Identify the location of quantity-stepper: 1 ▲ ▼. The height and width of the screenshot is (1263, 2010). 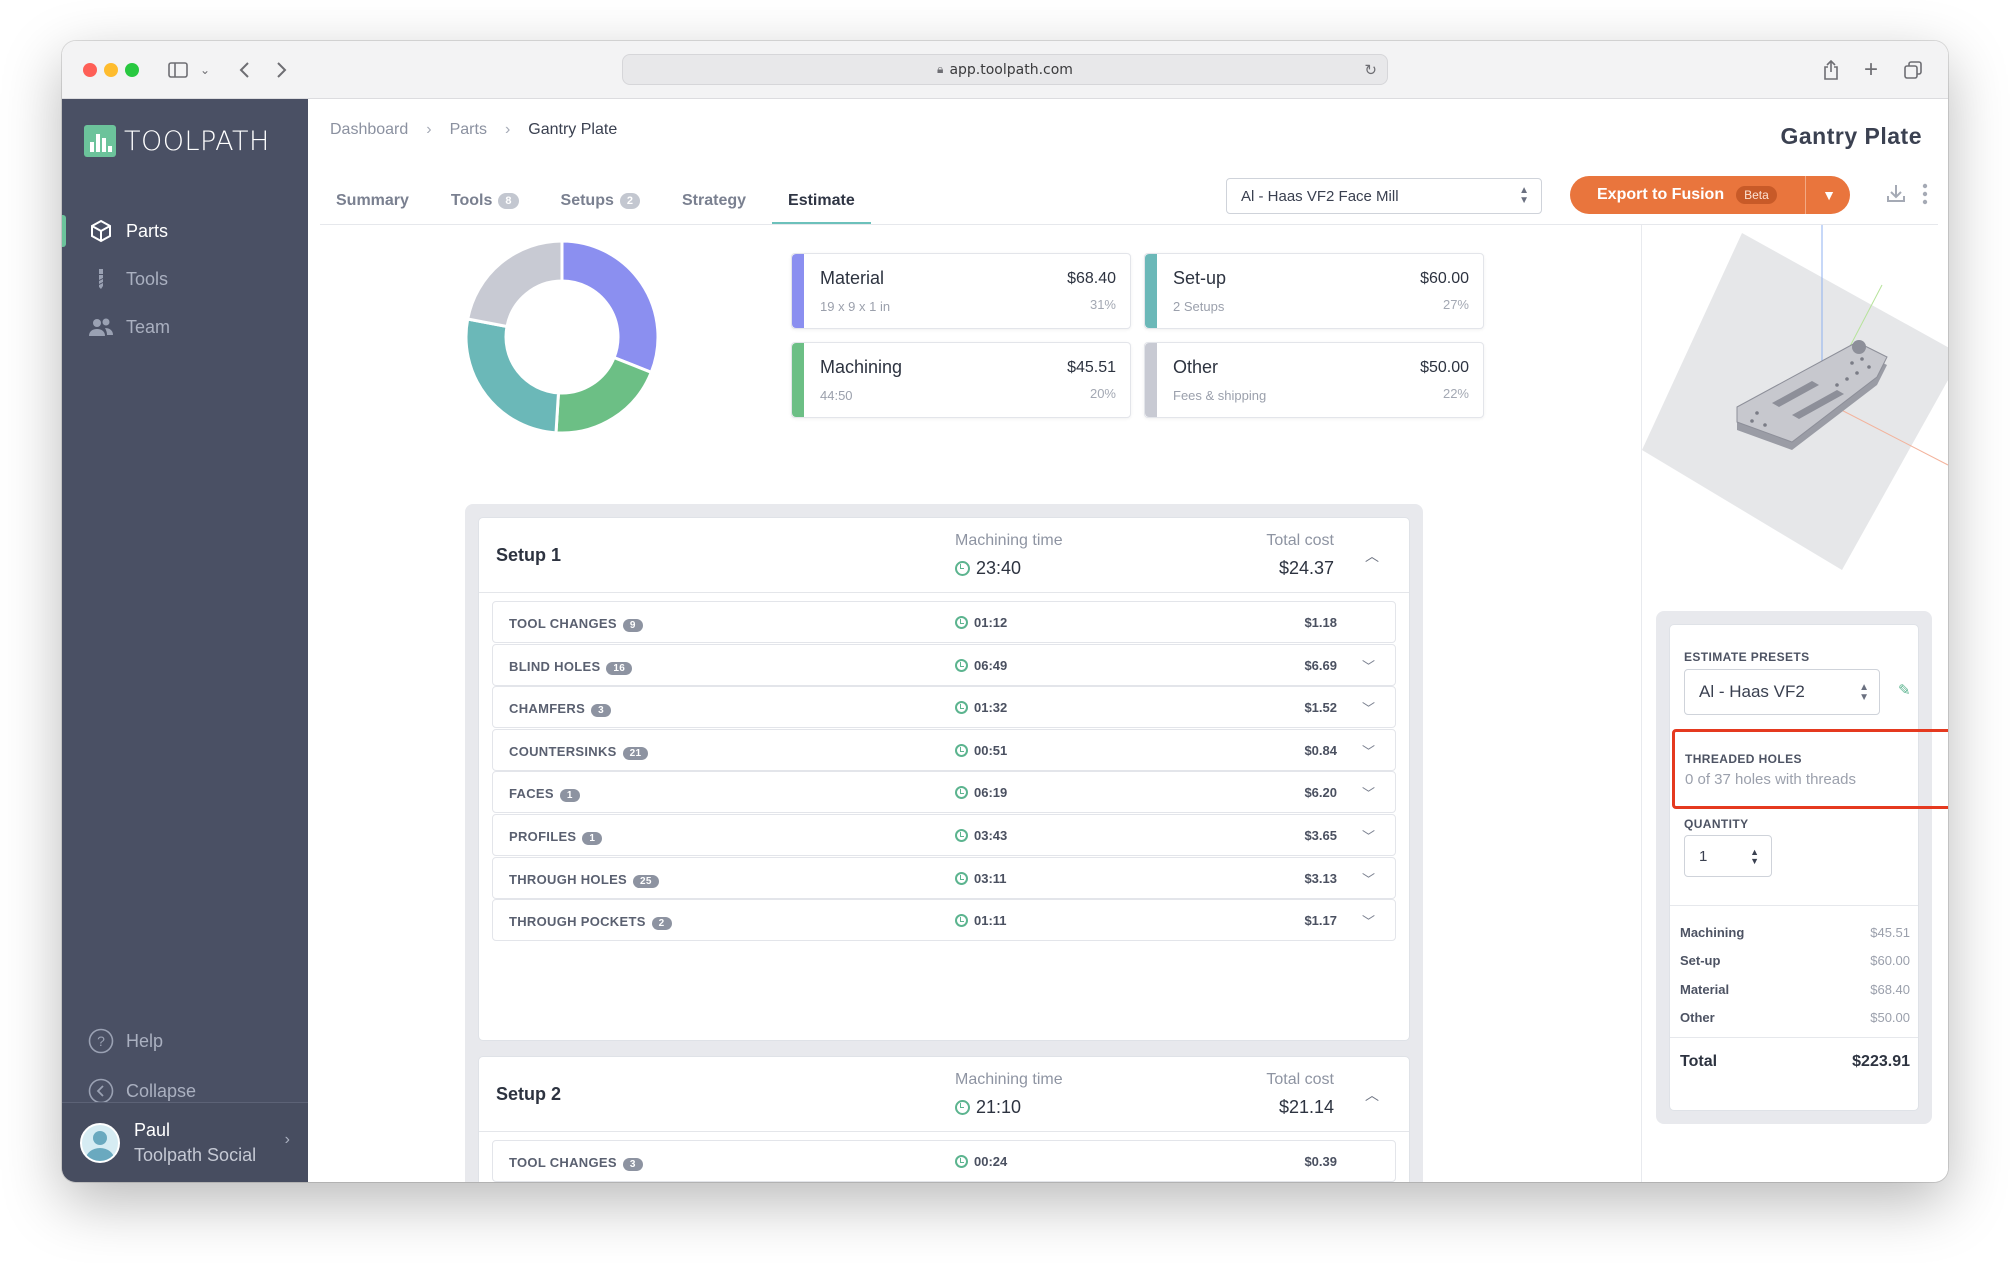
(1728, 856).